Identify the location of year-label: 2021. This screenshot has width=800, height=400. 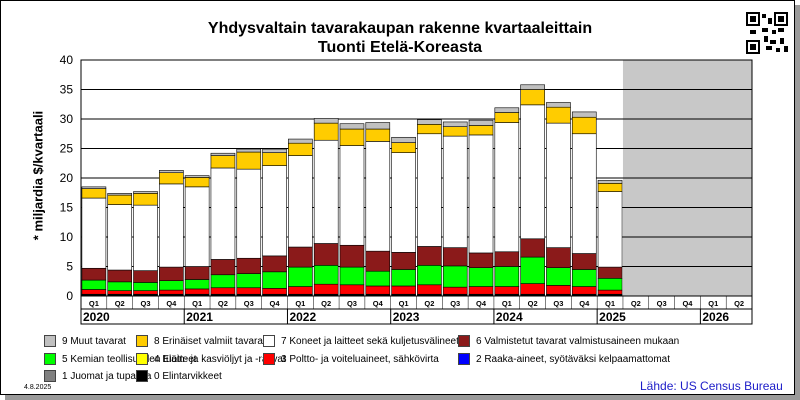
(199, 317).